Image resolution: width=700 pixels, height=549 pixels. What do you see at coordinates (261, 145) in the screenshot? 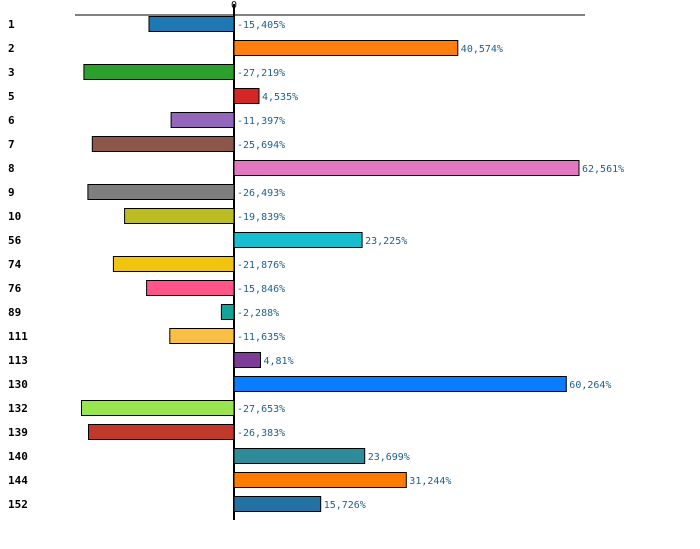
I see `value-label-7: -25,694%` at bounding box center [261, 145].